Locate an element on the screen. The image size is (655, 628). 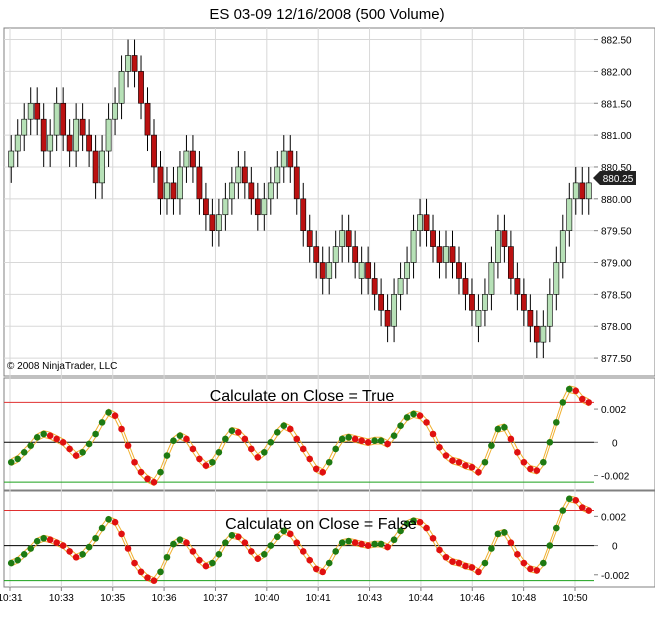
price-tick-label: 881.50 is located at coordinates (616, 104).